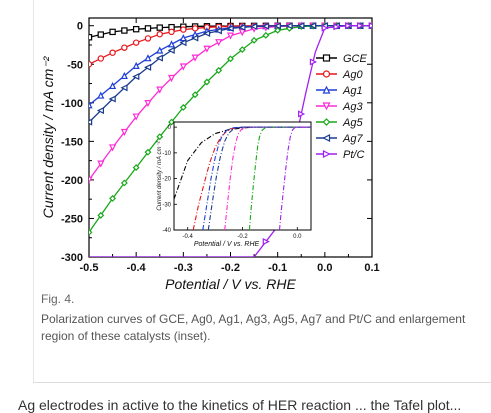  I want to click on y-tick-label: -150, so click(72, 142).